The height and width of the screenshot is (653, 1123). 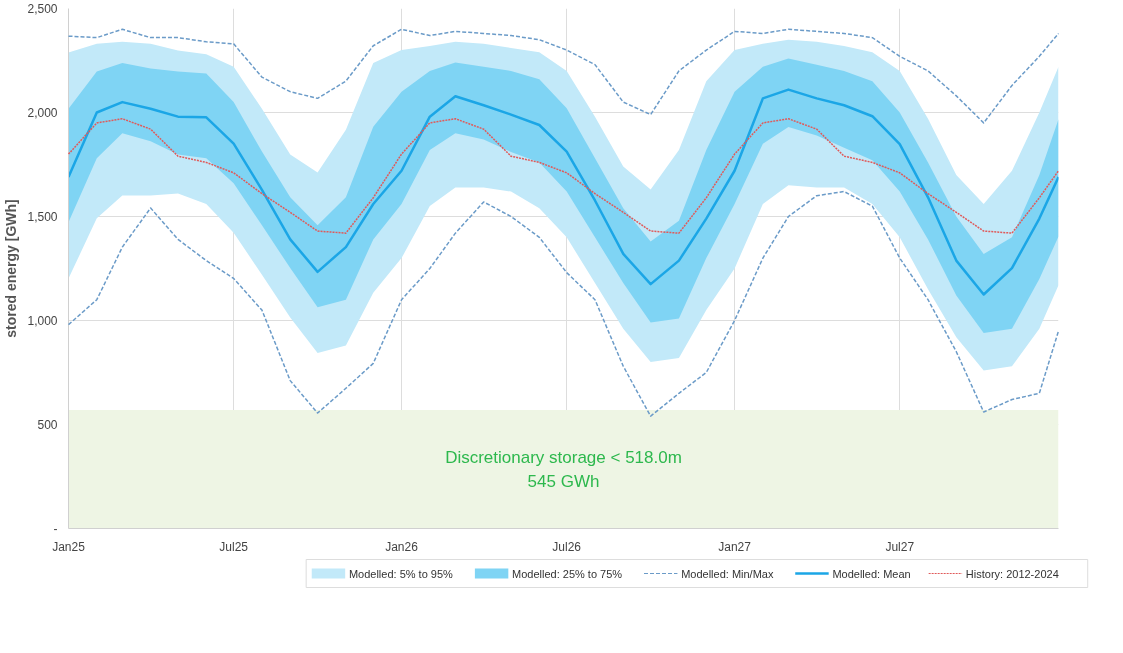 What do you see at coordinates (42, 217) in the screenshot?
I see `y-tick-label: 1,500` at bounding box center [42, 217].